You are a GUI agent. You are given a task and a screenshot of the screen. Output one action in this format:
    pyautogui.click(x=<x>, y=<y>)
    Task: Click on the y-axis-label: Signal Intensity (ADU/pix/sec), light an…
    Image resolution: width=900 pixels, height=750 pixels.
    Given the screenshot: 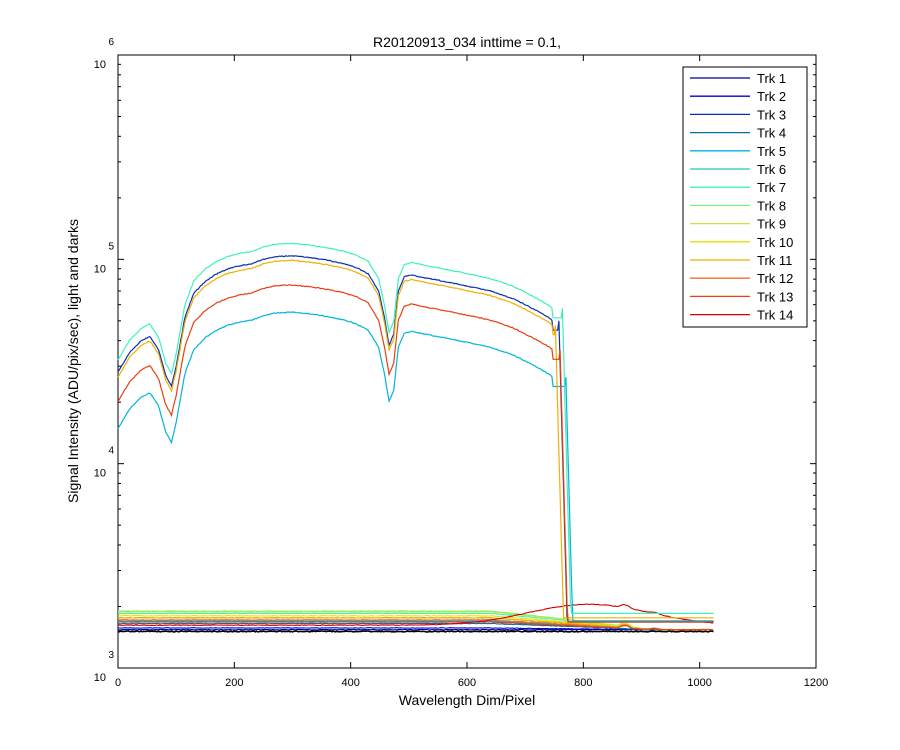 What is the action you would take?
    pyautogui.click(x=73, y=361)
    